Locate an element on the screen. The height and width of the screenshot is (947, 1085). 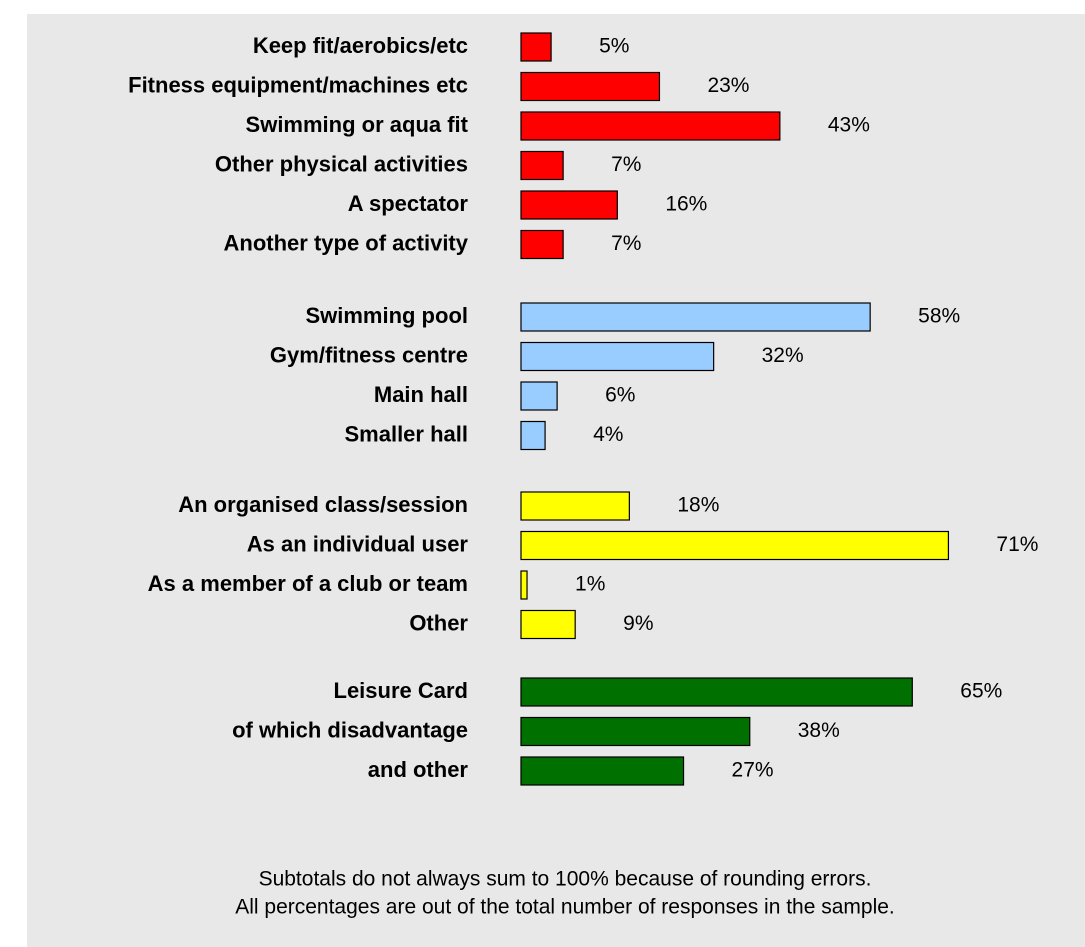
value-label: 43% is located at coordinates (849, 125).